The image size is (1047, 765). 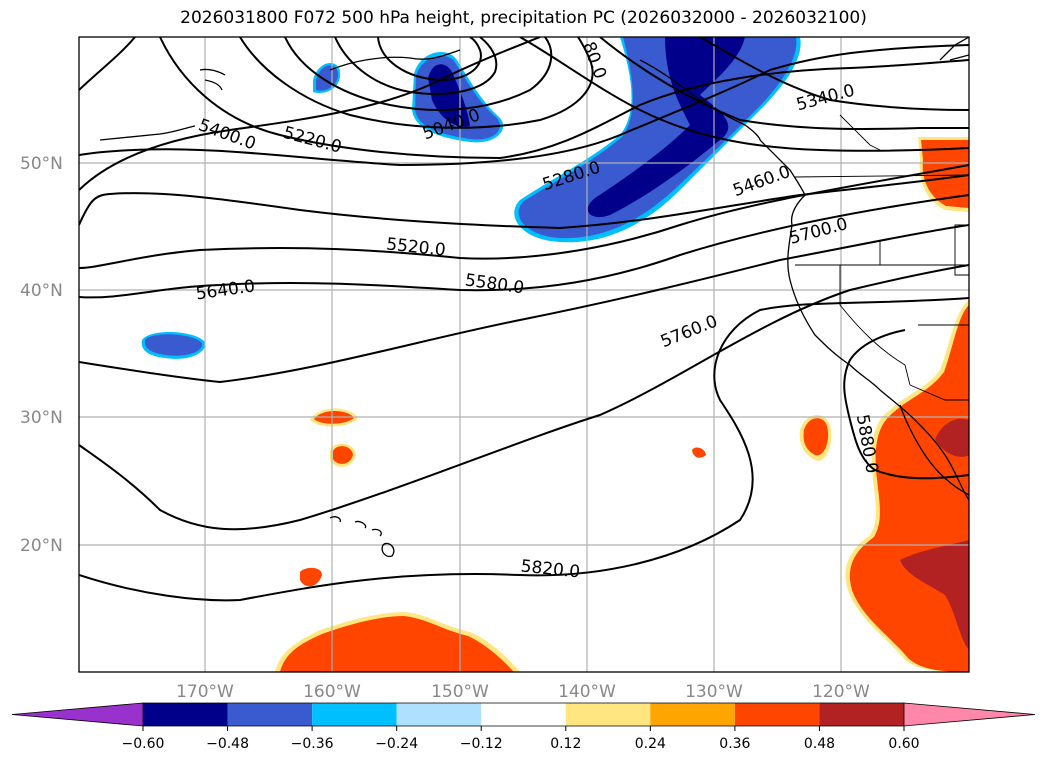 What do you see at coordinates (819, 744) in the screenshot?
I see `colorbar-tick-label: 0.48` at bounding box center [819, 744].